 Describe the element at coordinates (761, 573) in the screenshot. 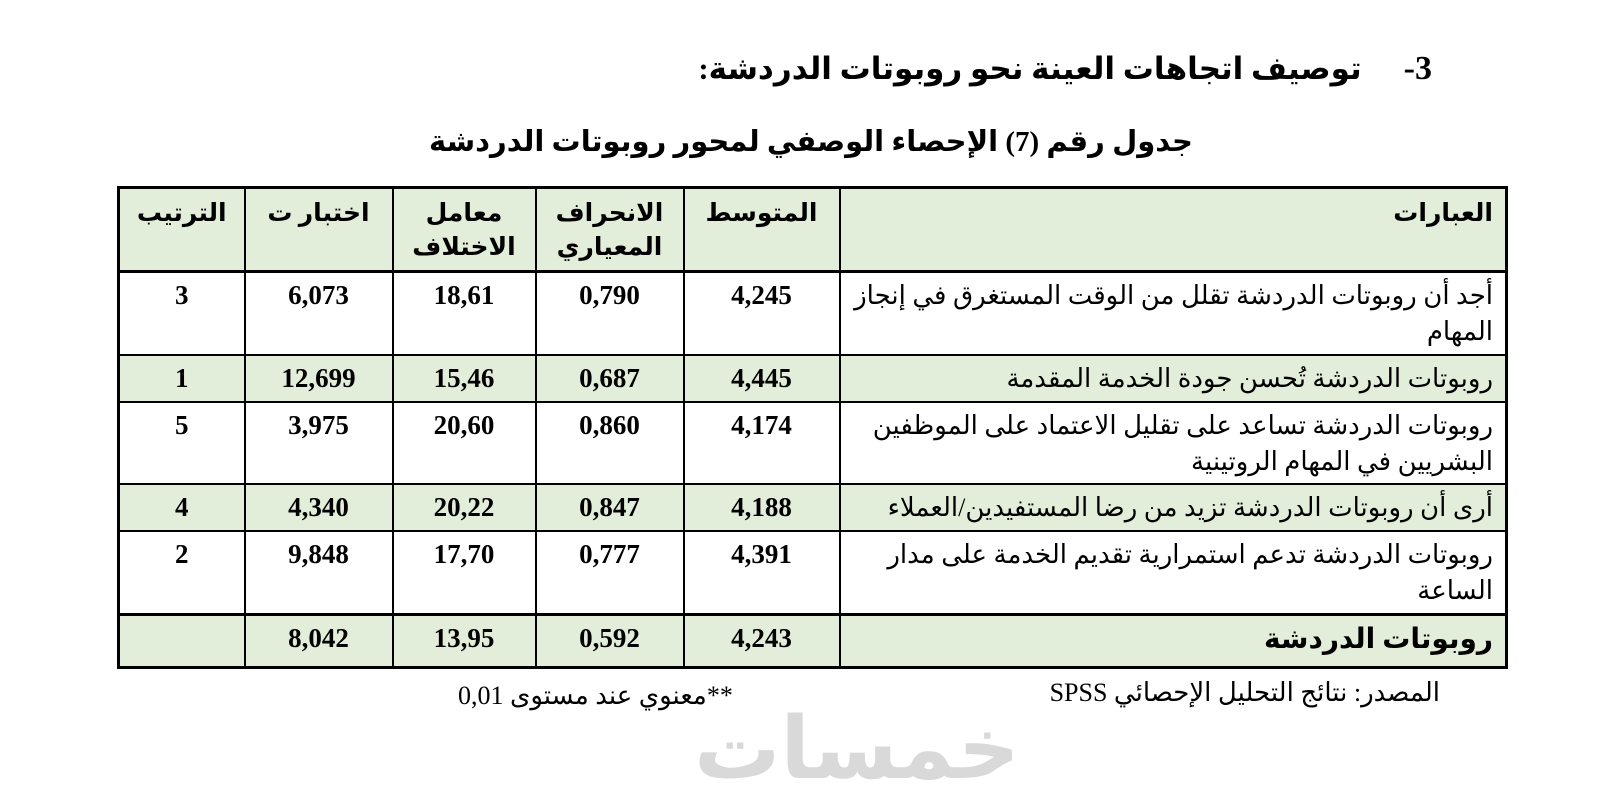

I see `mean-cell: 4,391` at that location.